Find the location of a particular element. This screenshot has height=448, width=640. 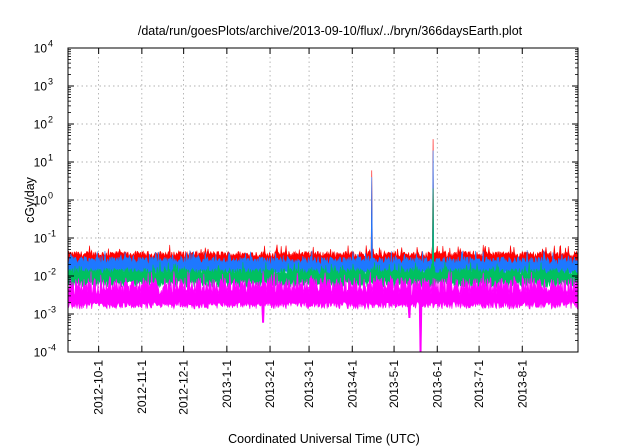

y-tick-label: 10 -1 is located at coordinates (45, 237).